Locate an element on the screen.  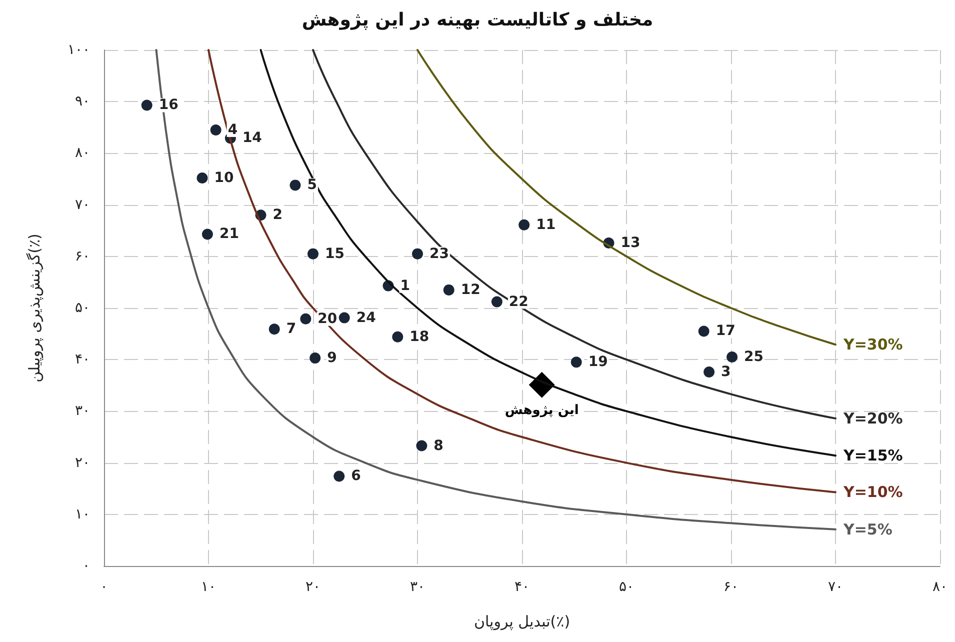
series-label: Y=5% is located at coordinates (867, 529).